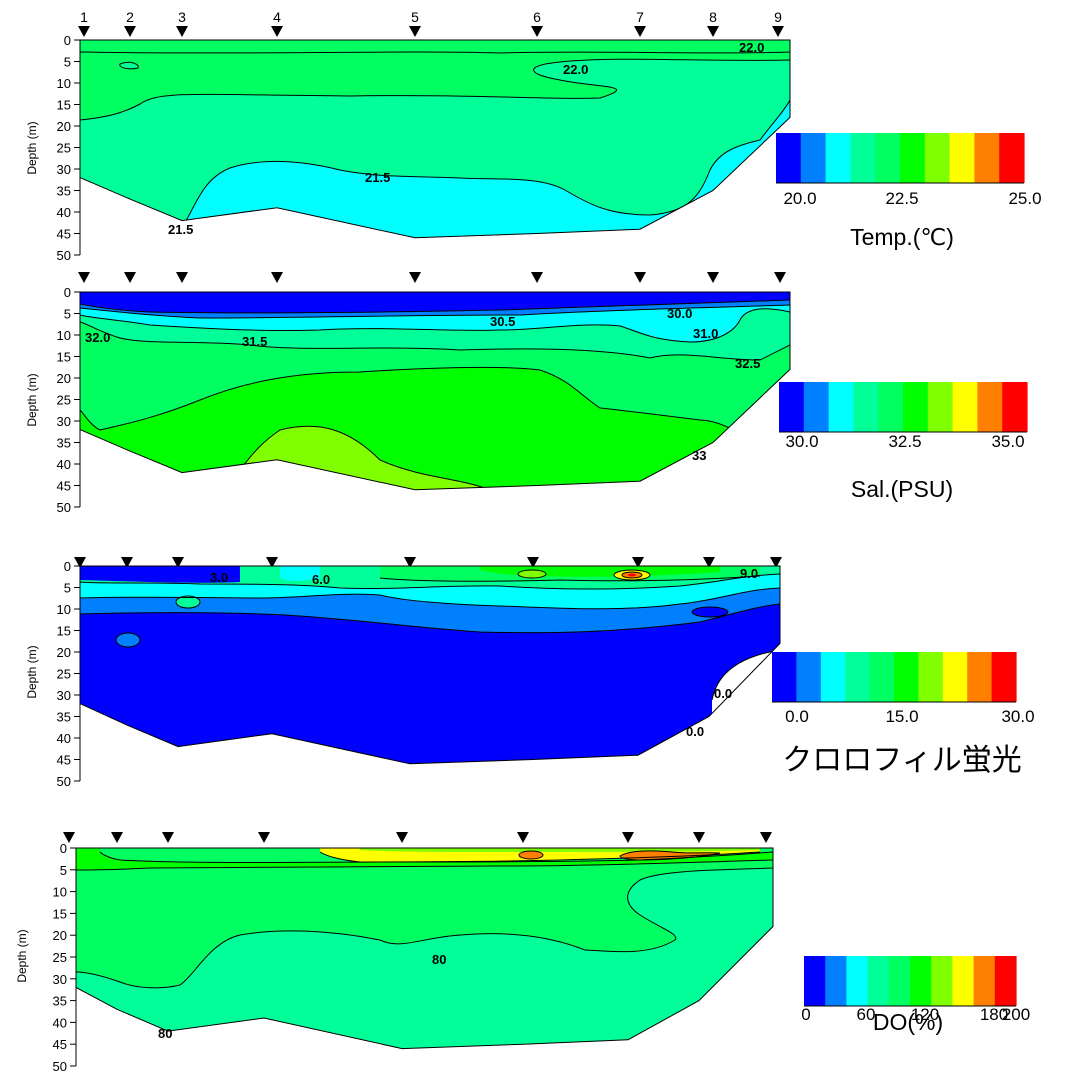 Image resolution: width=1065 pixels, height=1078 pixels. What do you see at coordinates (219, 577) in the screenshot?
I see `contour-label: 3.0` at bounding box center [219, 577].